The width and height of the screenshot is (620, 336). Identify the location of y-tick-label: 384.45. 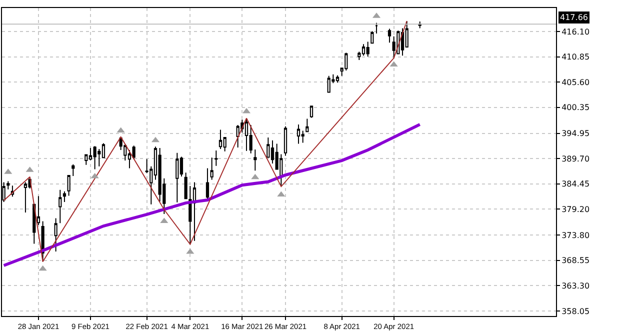
(576, 184).